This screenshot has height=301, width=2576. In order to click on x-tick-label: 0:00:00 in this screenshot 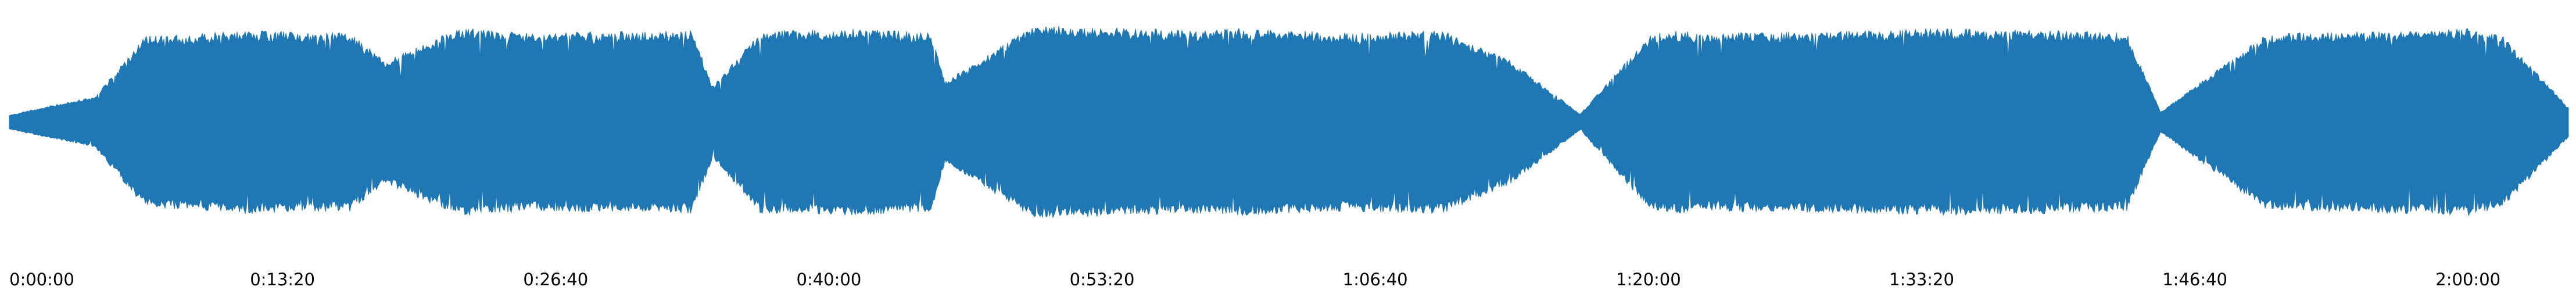, I will do `click(41, 279)`.